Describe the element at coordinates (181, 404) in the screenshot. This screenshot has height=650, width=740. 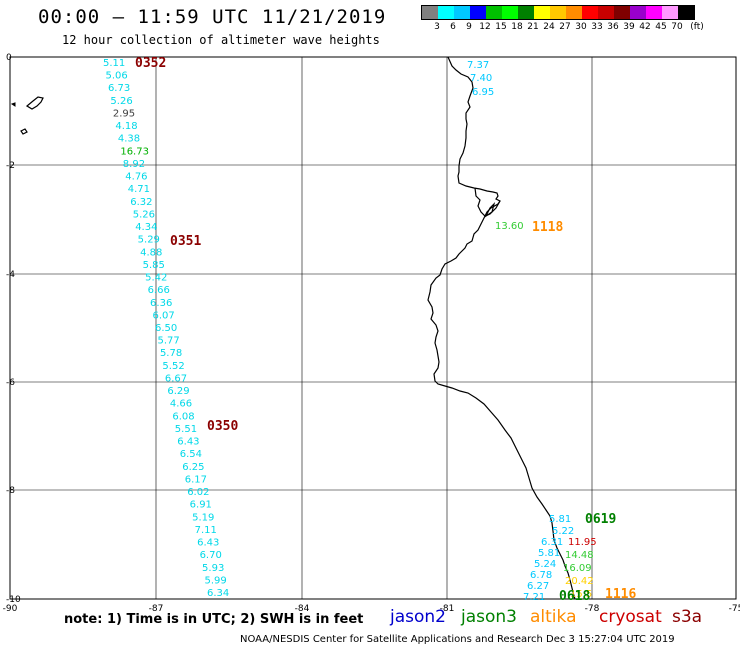
I see `swh-value: 4.66` at that location.